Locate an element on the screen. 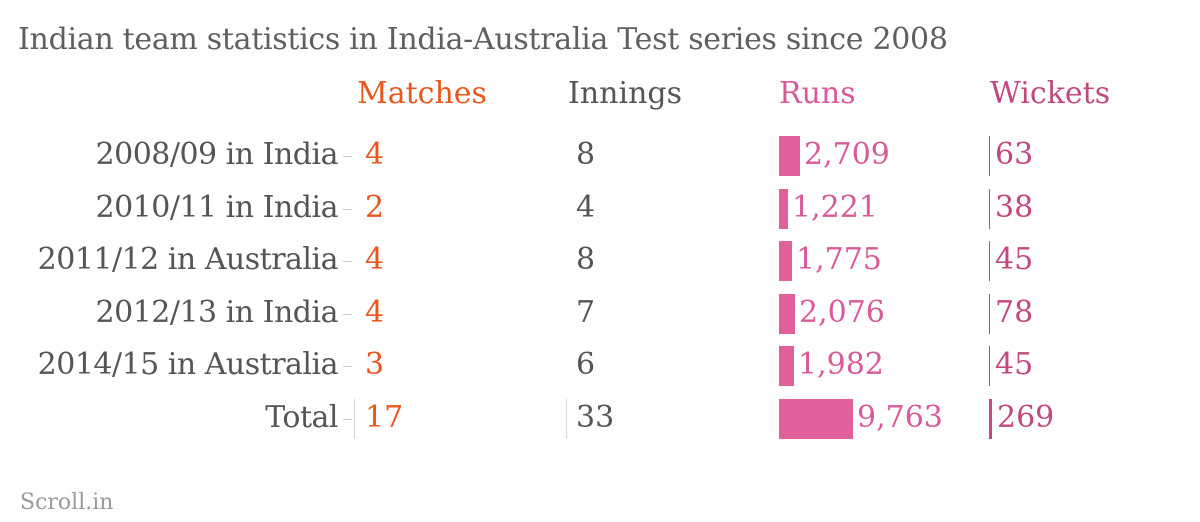 The image size is (1200, 522). wickets-value: 269 is located at coordinates (1026, 417).